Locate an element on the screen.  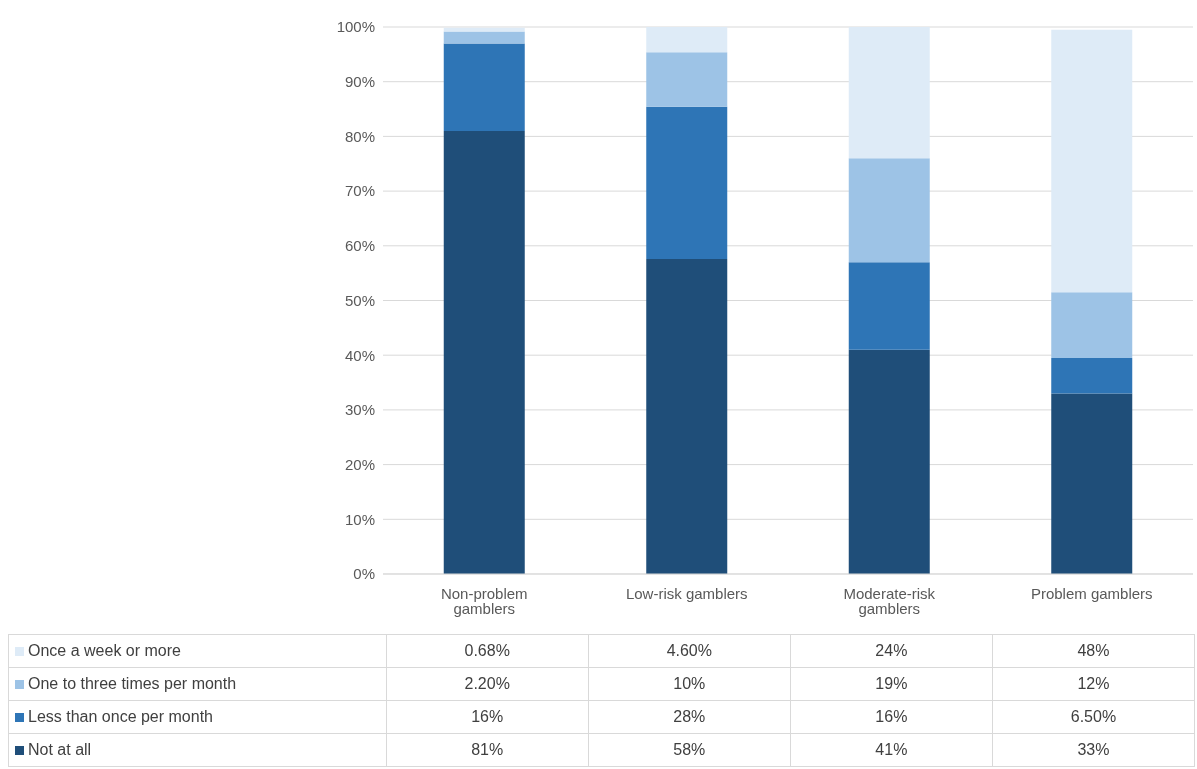
legend-label: Less than once per month is located at coordinates (121, 716).